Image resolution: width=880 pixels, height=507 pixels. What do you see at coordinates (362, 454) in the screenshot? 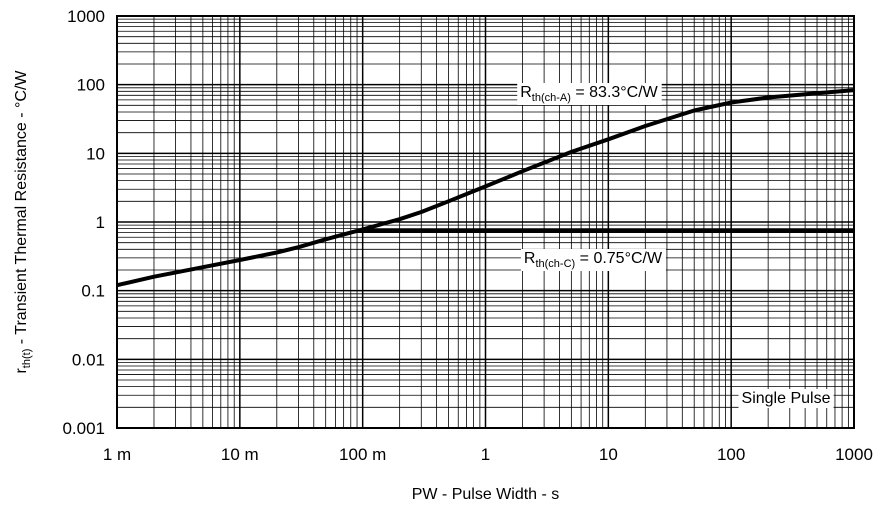
I see `x-tick-label: 100 m` at bounding box center [362, 454].